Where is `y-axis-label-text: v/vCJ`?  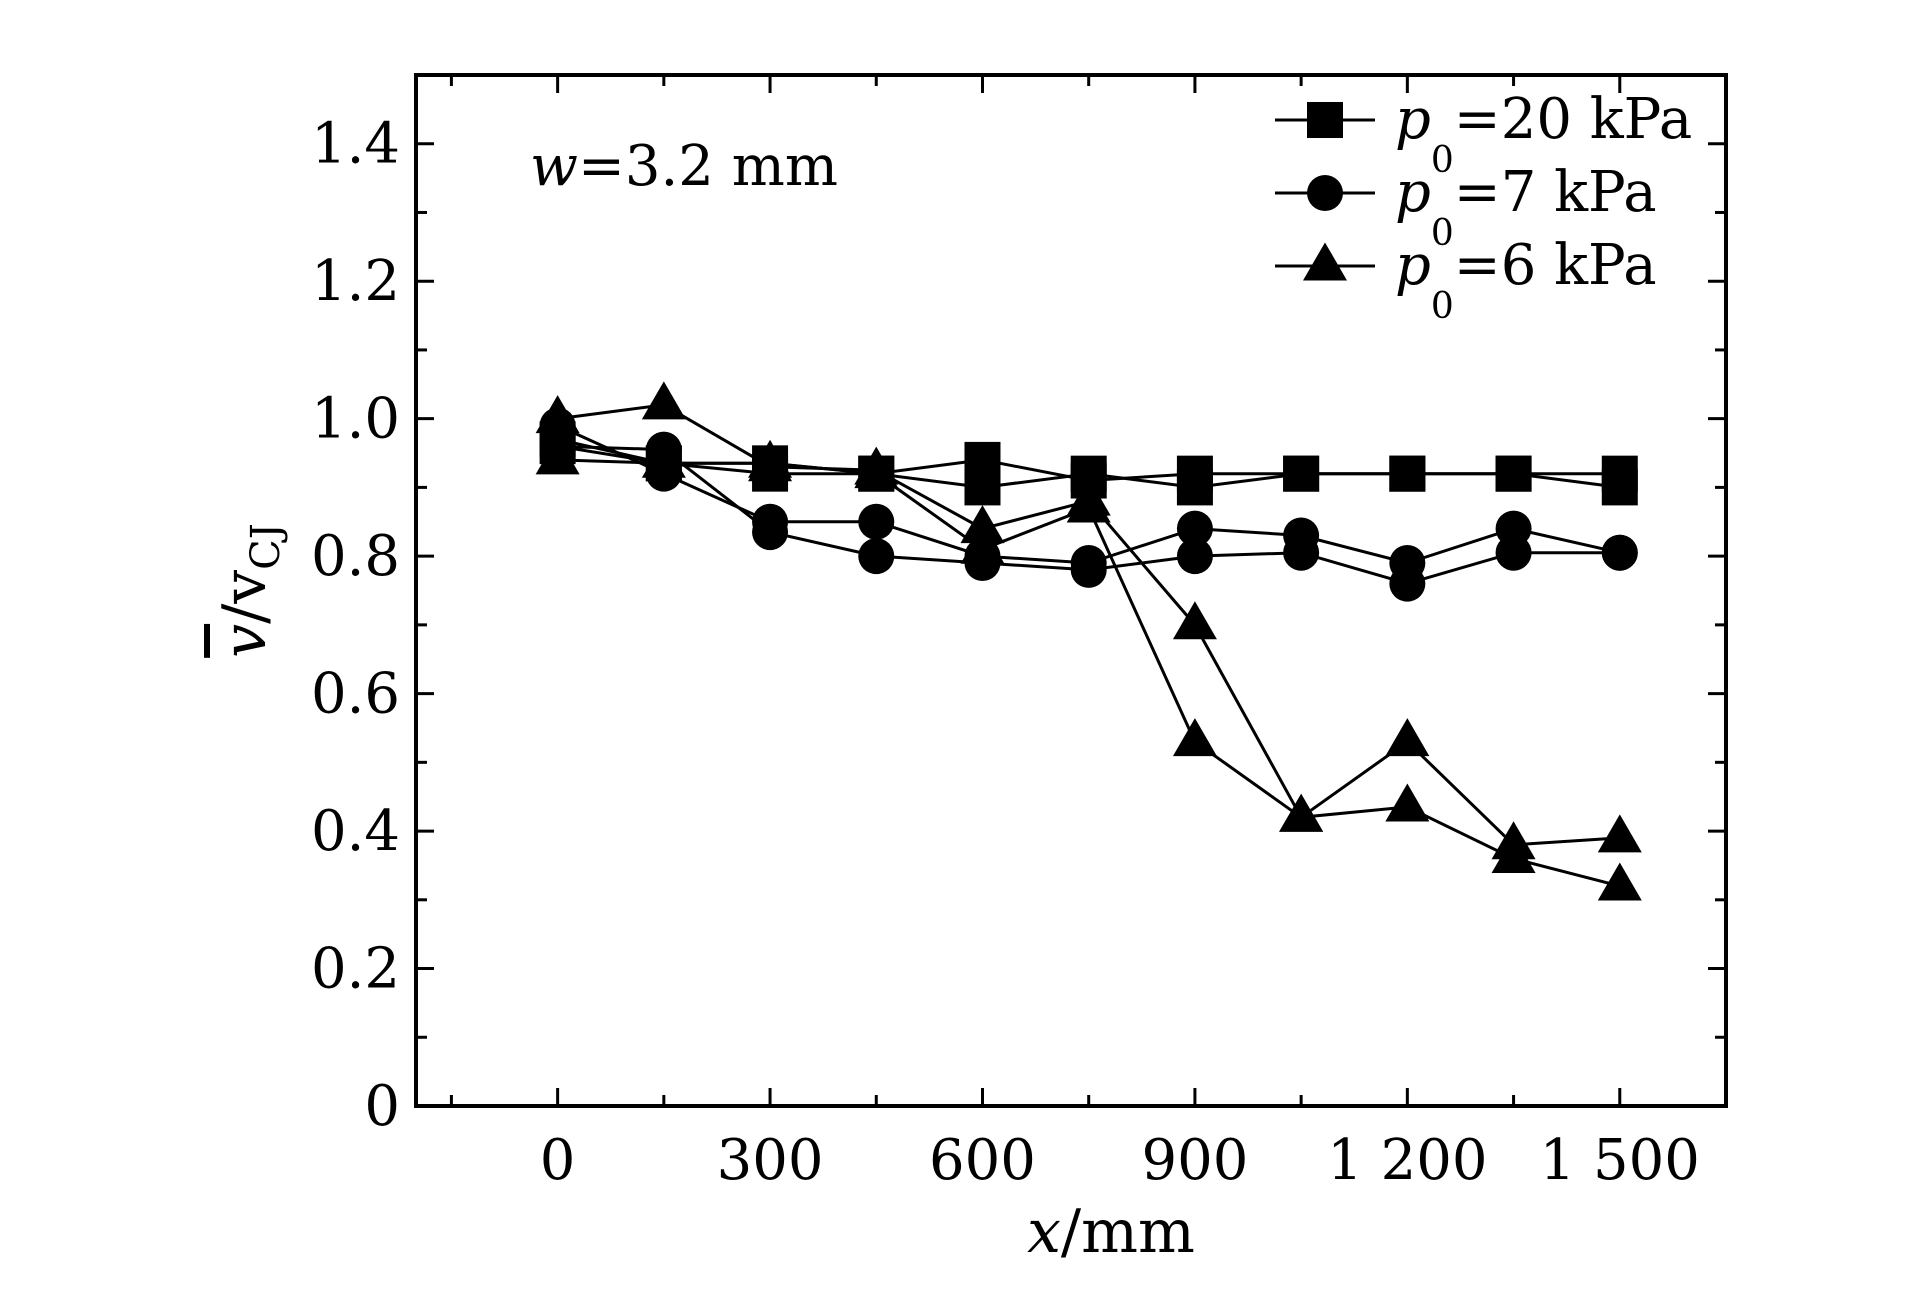
y-axis-label-text: v/vCJ is located at coordinates (249, 590).